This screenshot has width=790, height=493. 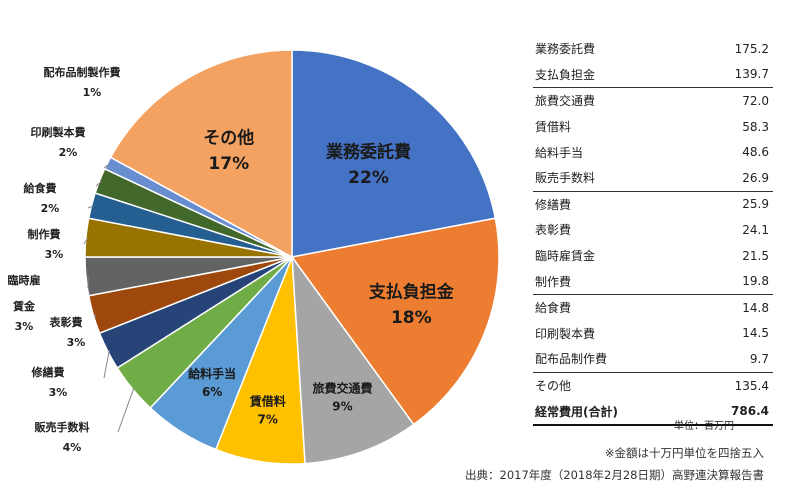 What do you see at coordinates (82, 72) in the screenshot?
I see `slice-label: 配布品制製作費` at bounding box center [82, 72].